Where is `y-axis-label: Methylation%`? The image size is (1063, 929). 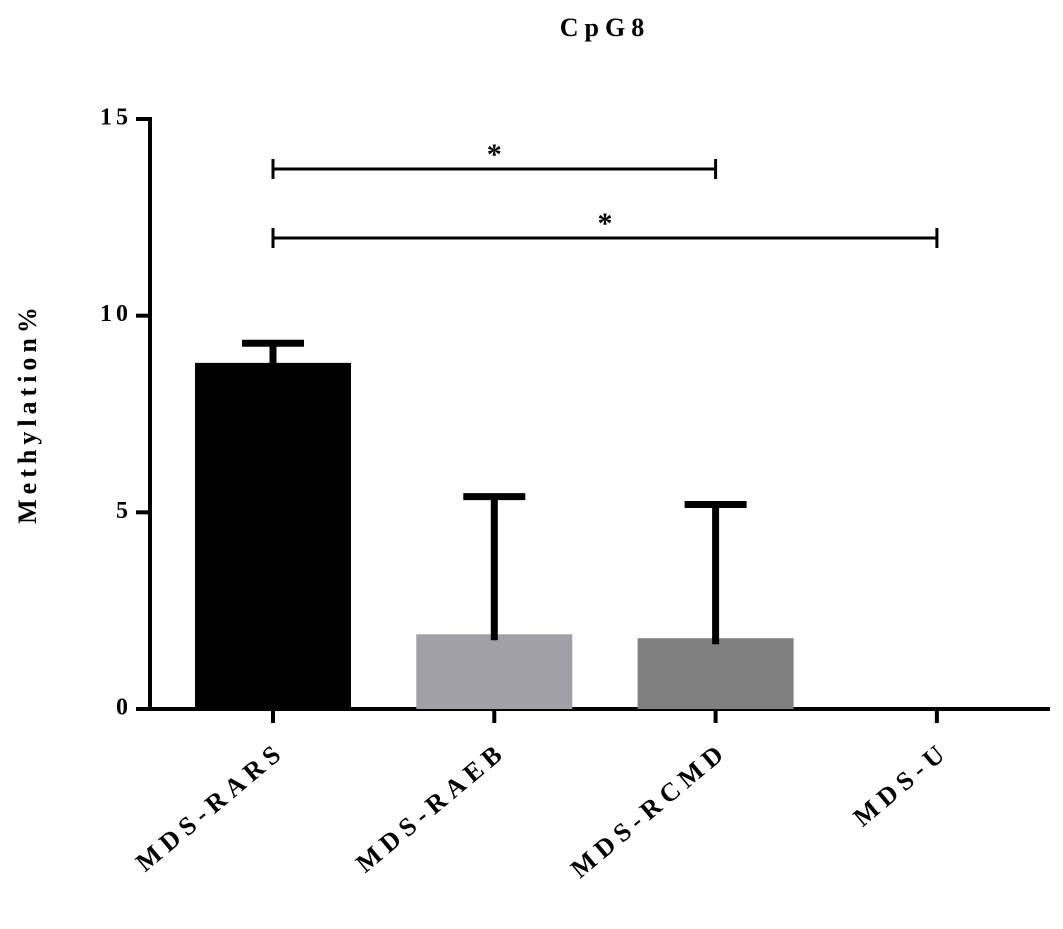
y-axis-label: Methylation% is located at coordinates (27, 413).